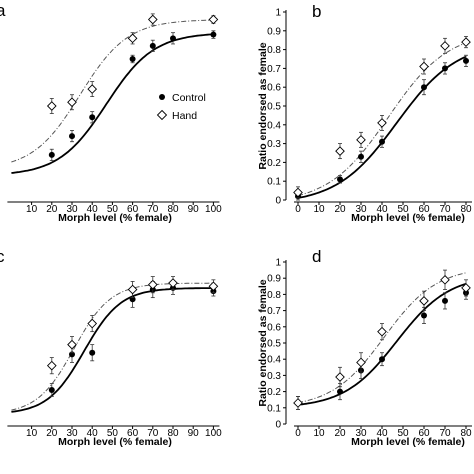  I want to click on x-tick-label-c-50: 50, so click(113, 433).